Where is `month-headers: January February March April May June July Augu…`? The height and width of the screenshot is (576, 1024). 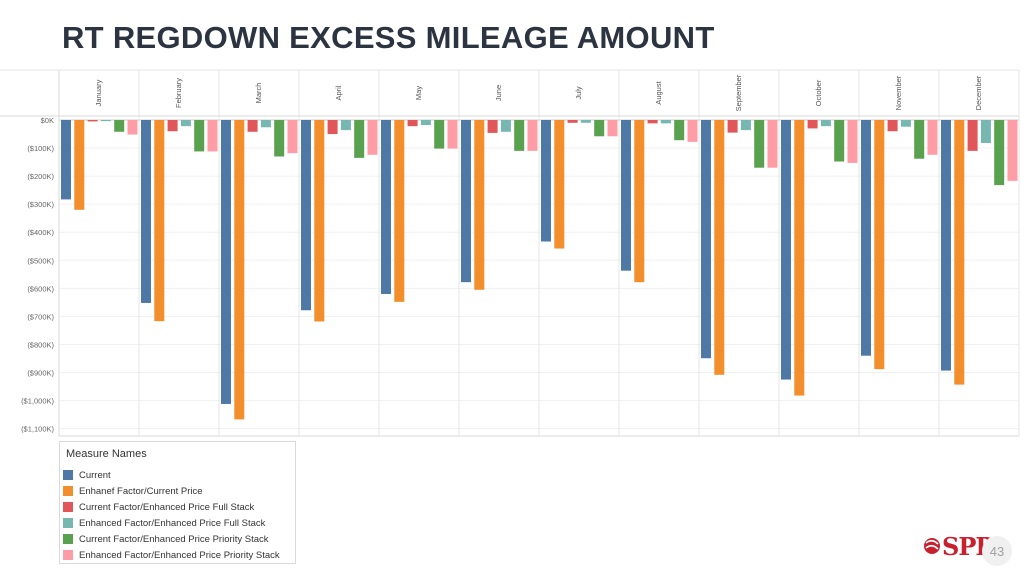
month-headers: January February March April May June July Augu… is located at coordinates (538, 92).